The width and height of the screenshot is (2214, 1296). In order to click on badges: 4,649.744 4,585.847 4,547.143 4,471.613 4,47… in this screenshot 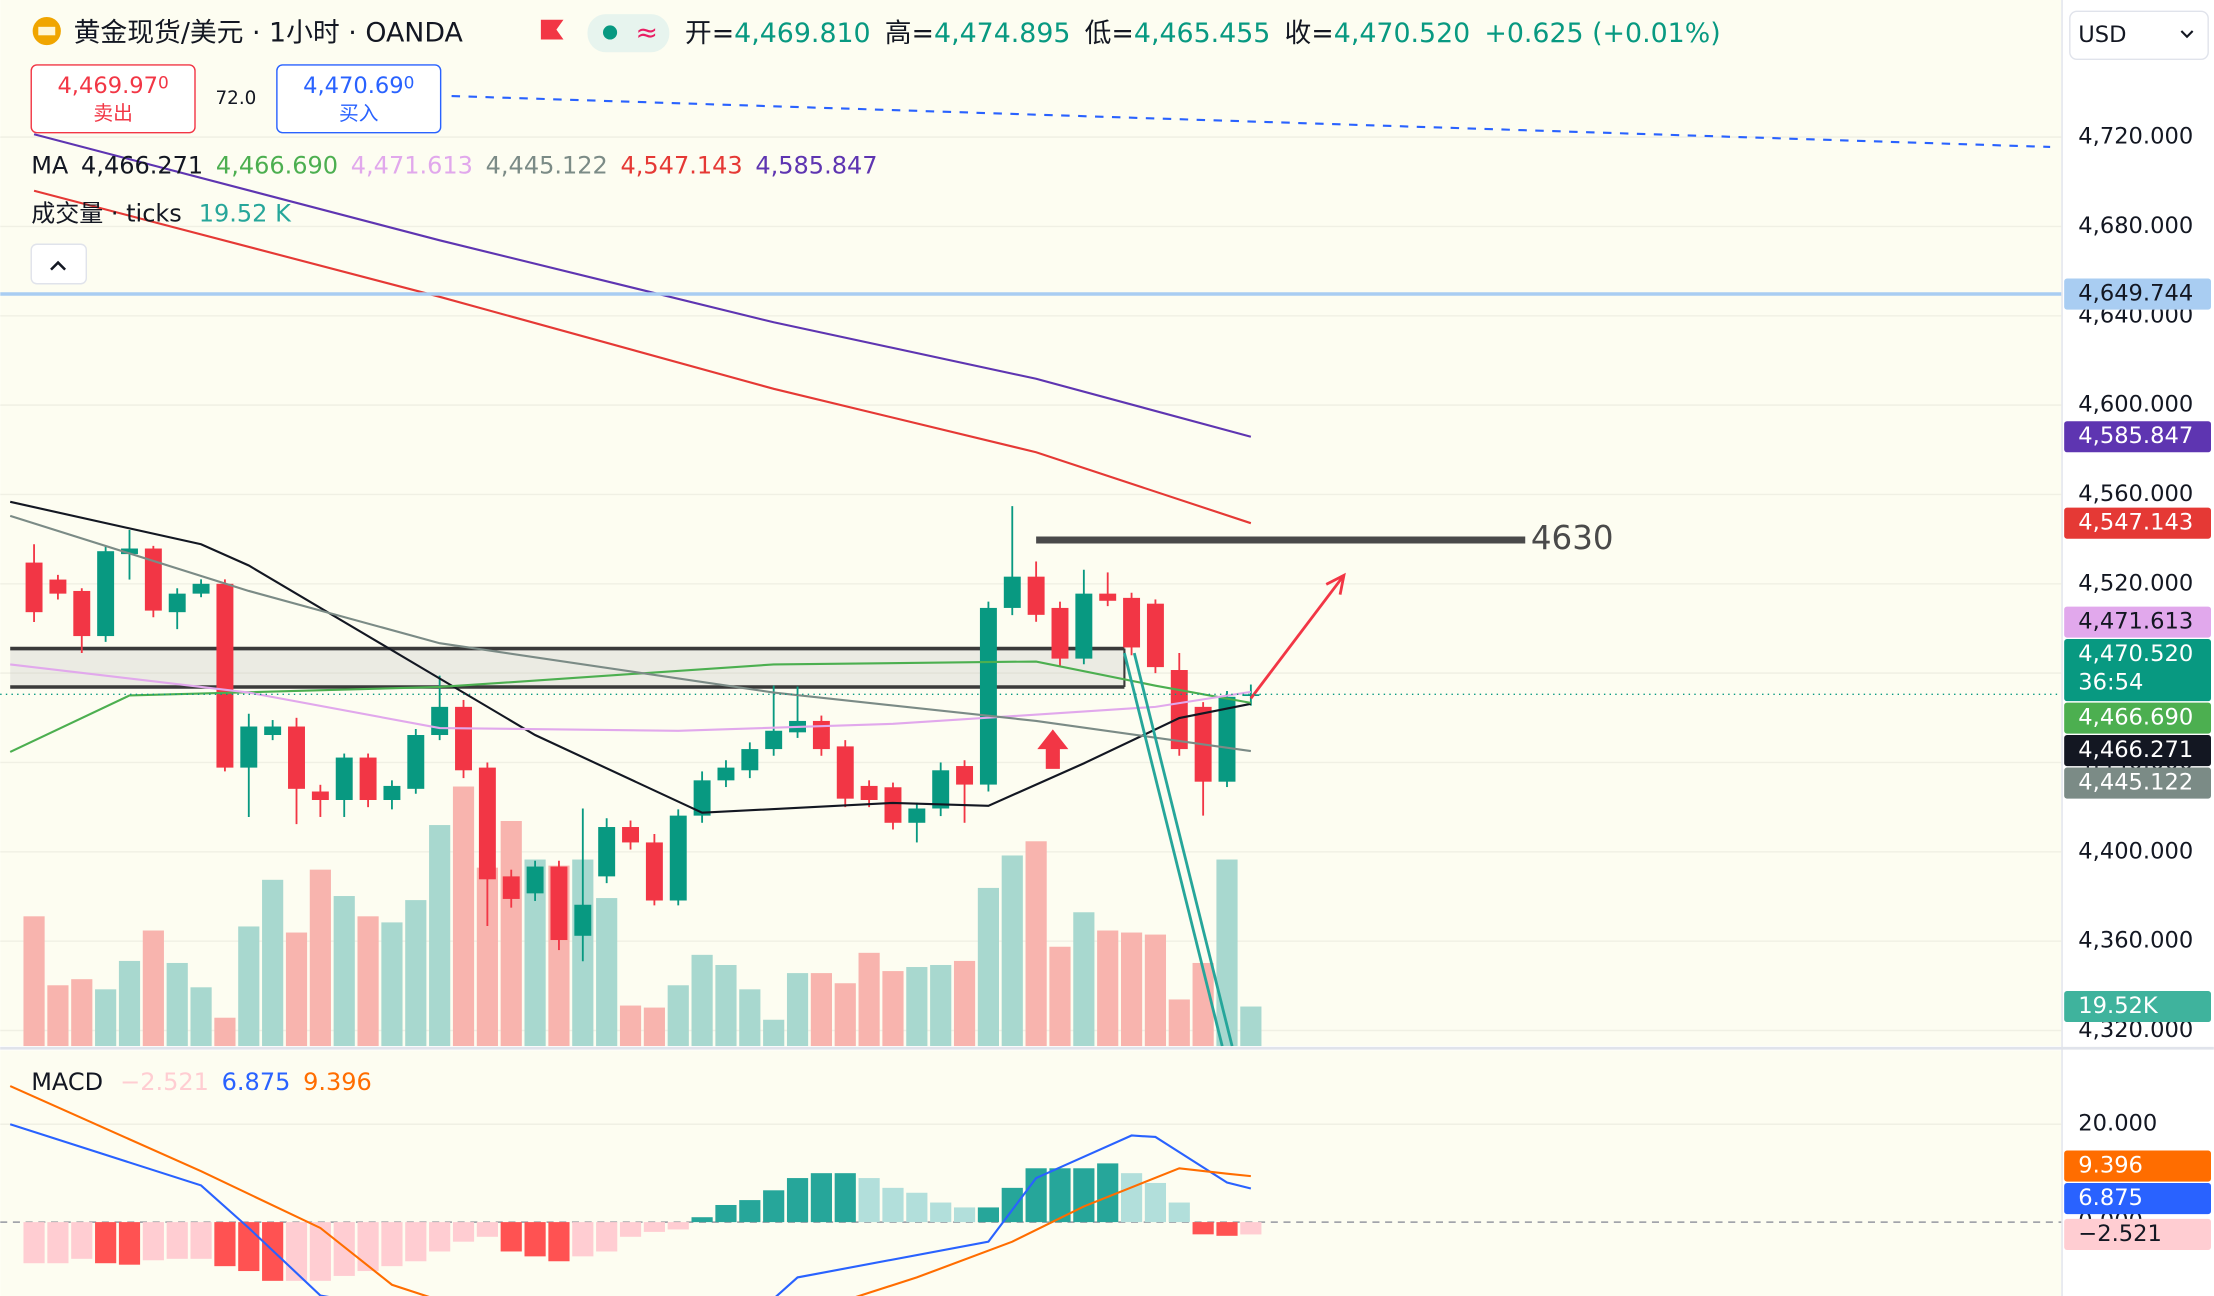, I will do `click(2137, 764)`.